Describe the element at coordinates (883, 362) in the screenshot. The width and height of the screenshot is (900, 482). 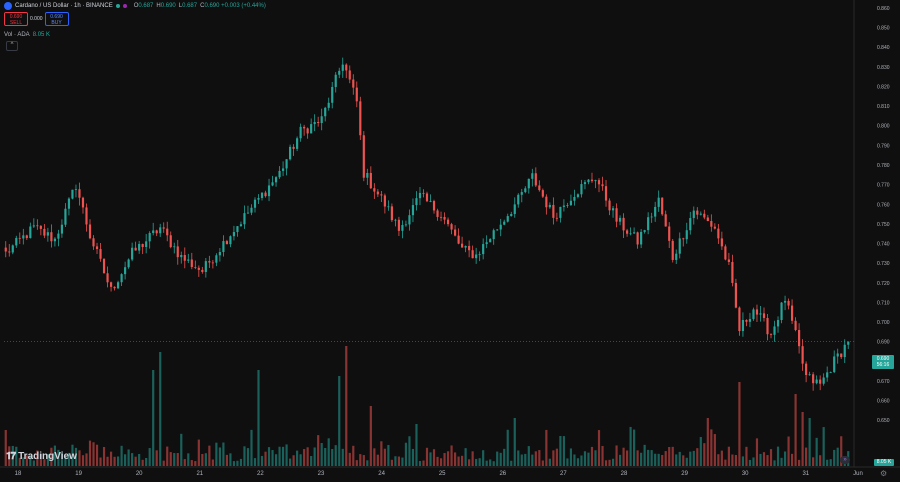
I see `last-price-tag: 0.690 56:16` at that location.